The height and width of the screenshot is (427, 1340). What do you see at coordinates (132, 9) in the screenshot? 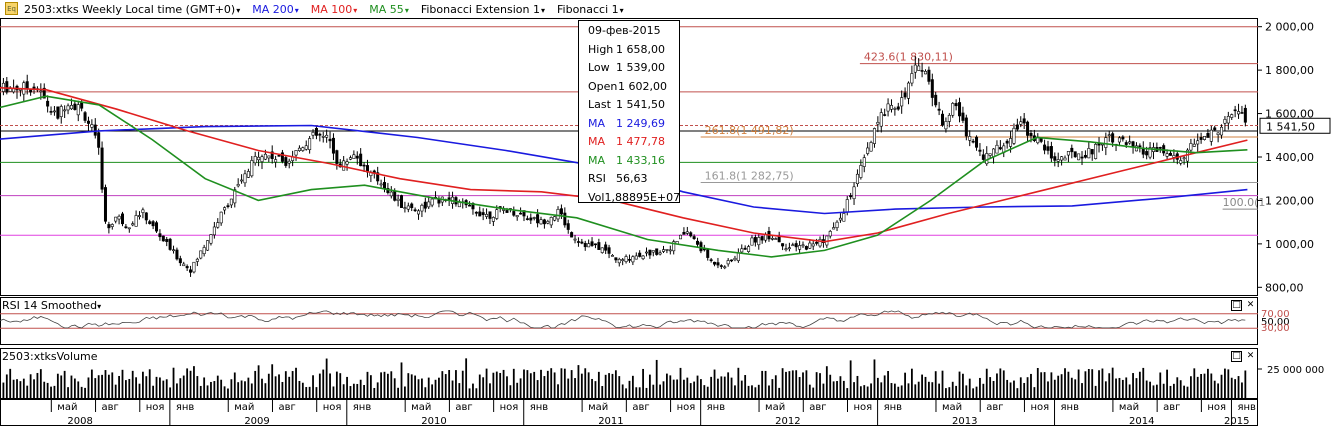
I see `symbol-dropdown: 2503:xtks Weekly Local time (GMT+0)▾` at bounding box center [132, 9].